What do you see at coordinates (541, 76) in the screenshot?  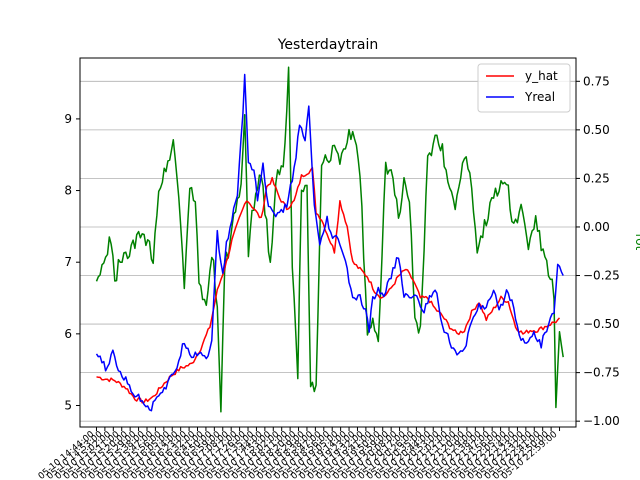 I see `legend-label-y-hat: y_hat` at bounding box center [541, 76].